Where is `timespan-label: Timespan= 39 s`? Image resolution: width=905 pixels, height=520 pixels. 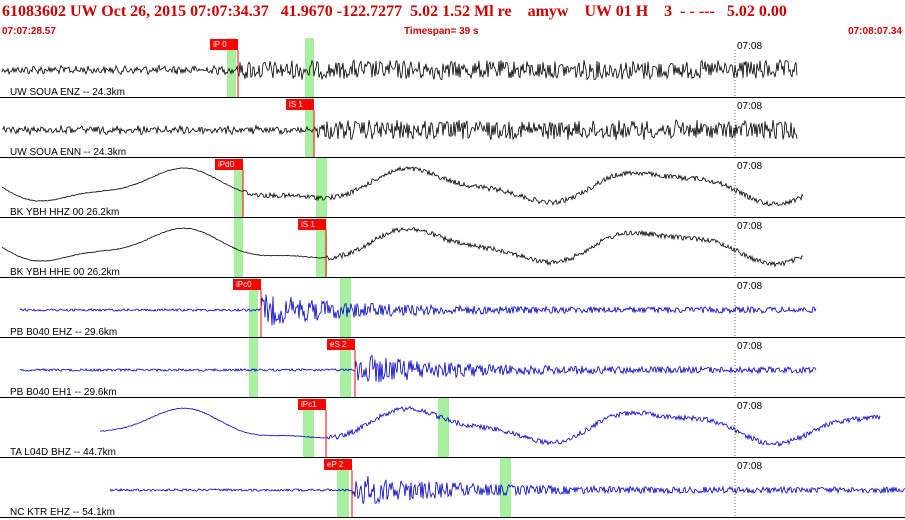 timespan-label: Timespan= 39 s is located at coordinates (441, 31).